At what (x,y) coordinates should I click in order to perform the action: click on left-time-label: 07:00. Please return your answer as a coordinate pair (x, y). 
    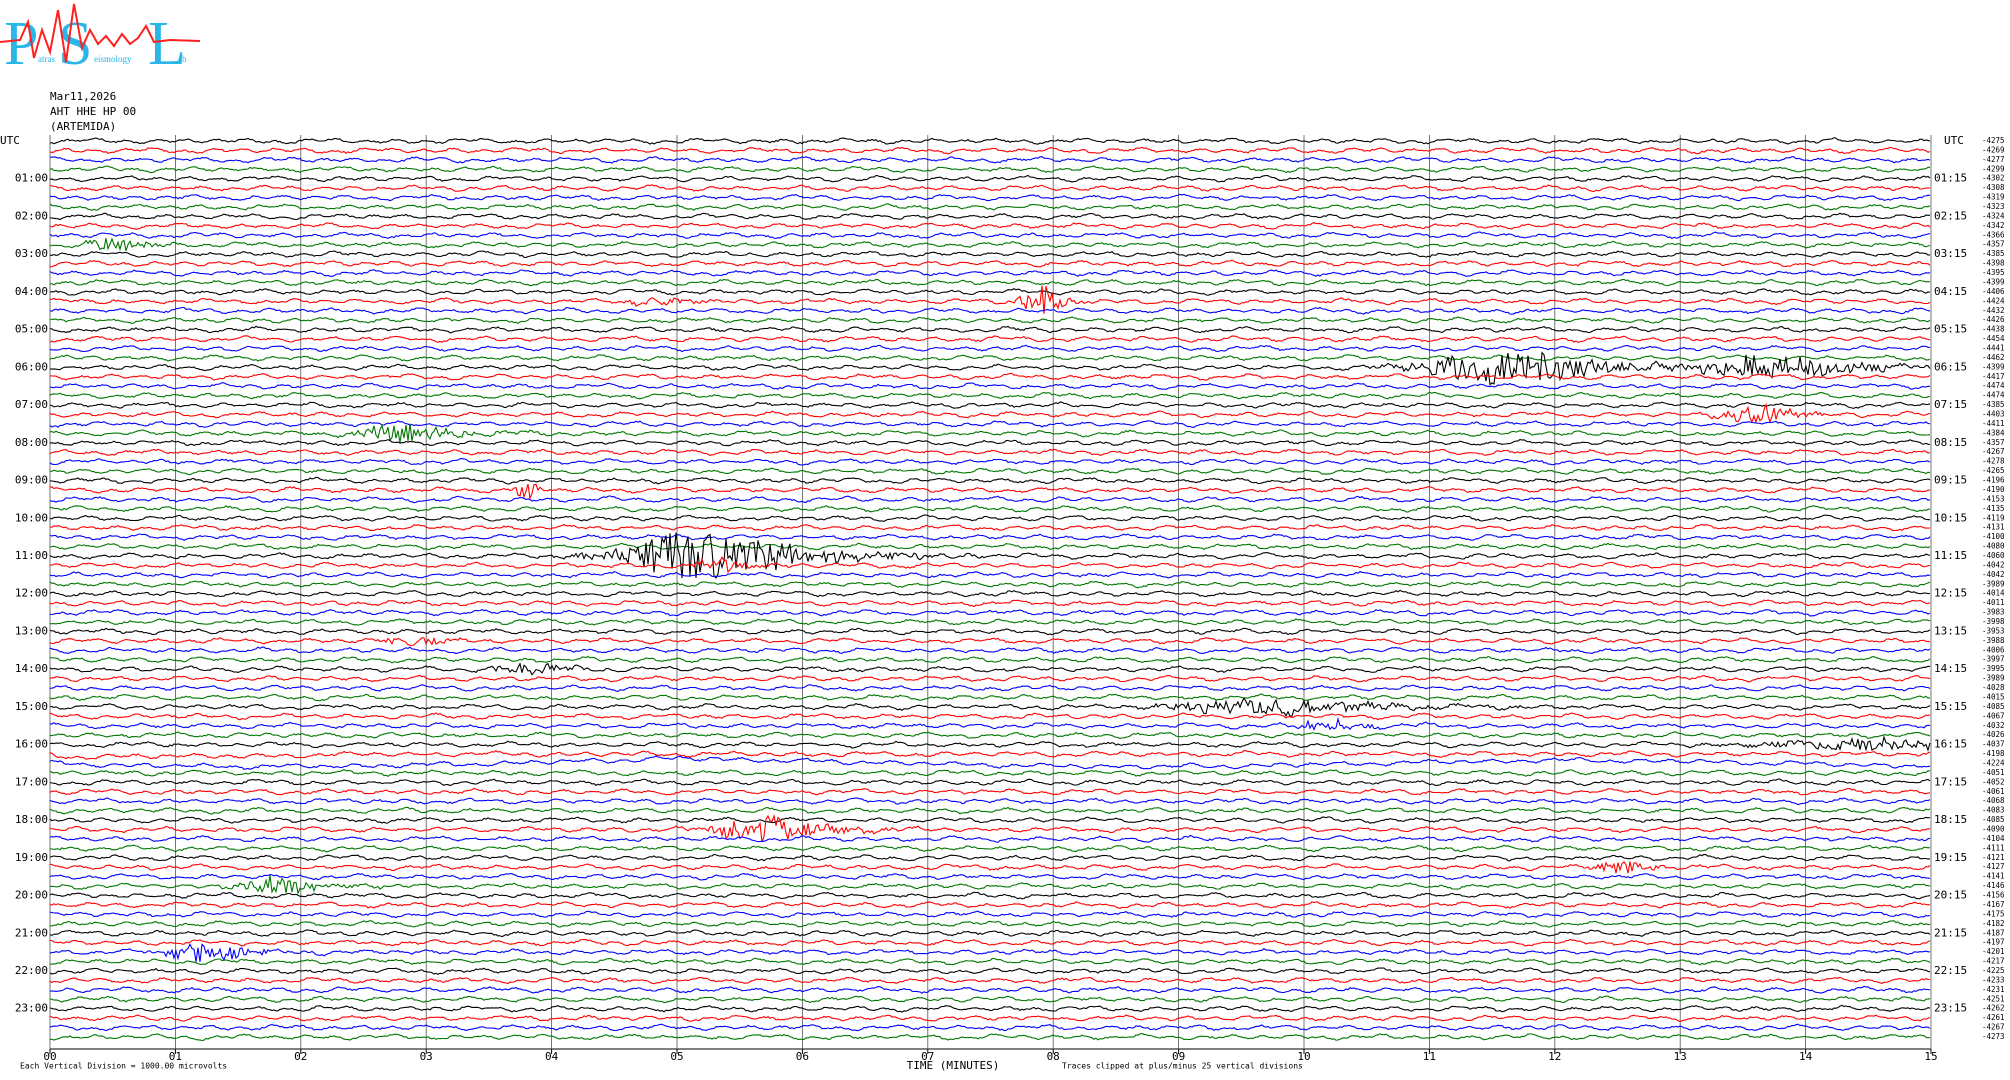
    Looking at the image, I should click on (31, 404).